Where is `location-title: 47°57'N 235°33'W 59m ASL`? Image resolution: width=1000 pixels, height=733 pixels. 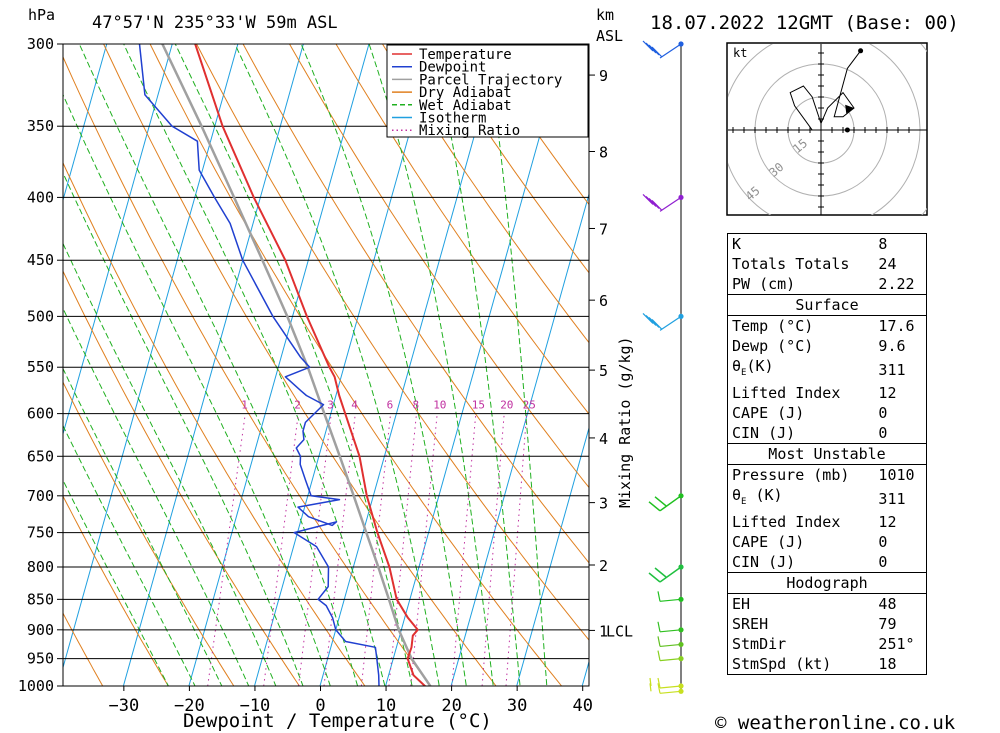 location-title: 47°57'N 235°33'W 59m ASL is located at coordinates (215, 23).